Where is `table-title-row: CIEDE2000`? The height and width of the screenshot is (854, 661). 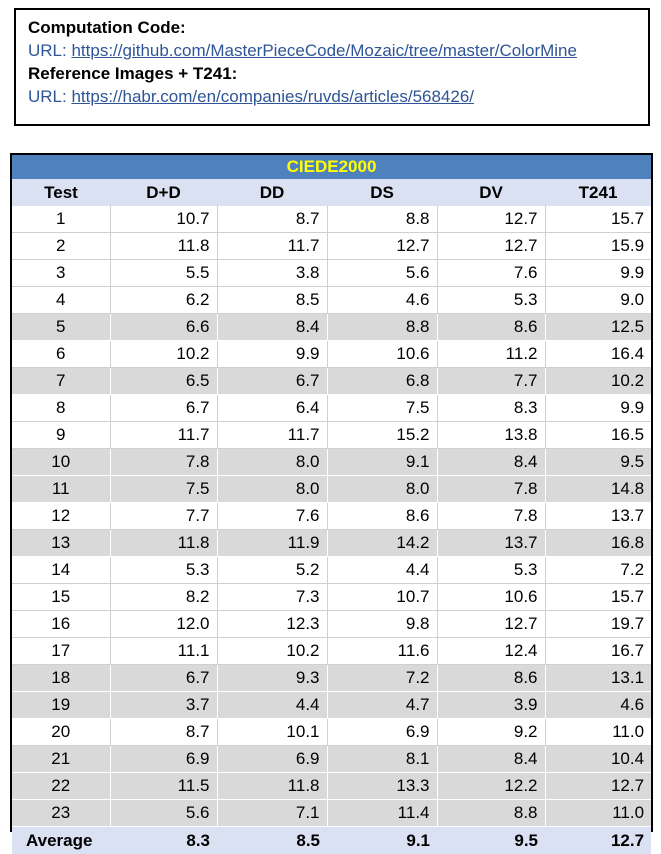 table-title-row: CIEDE2000 is located at coordinates (331, 167).